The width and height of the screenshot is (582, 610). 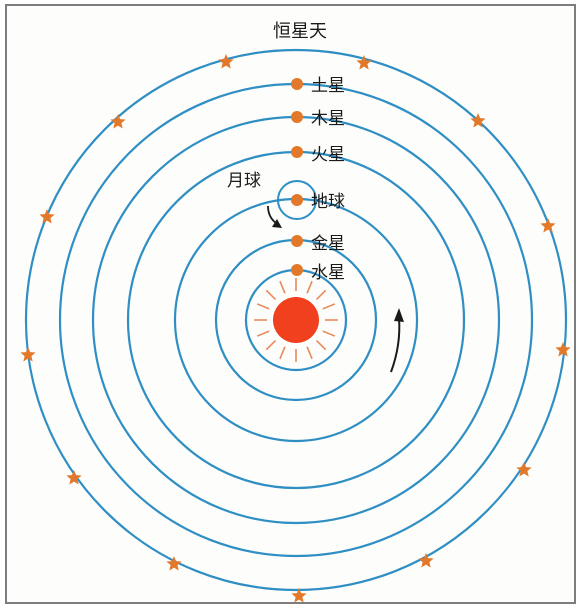 I want to click on mercury-dot, so click(x=297, y=270).